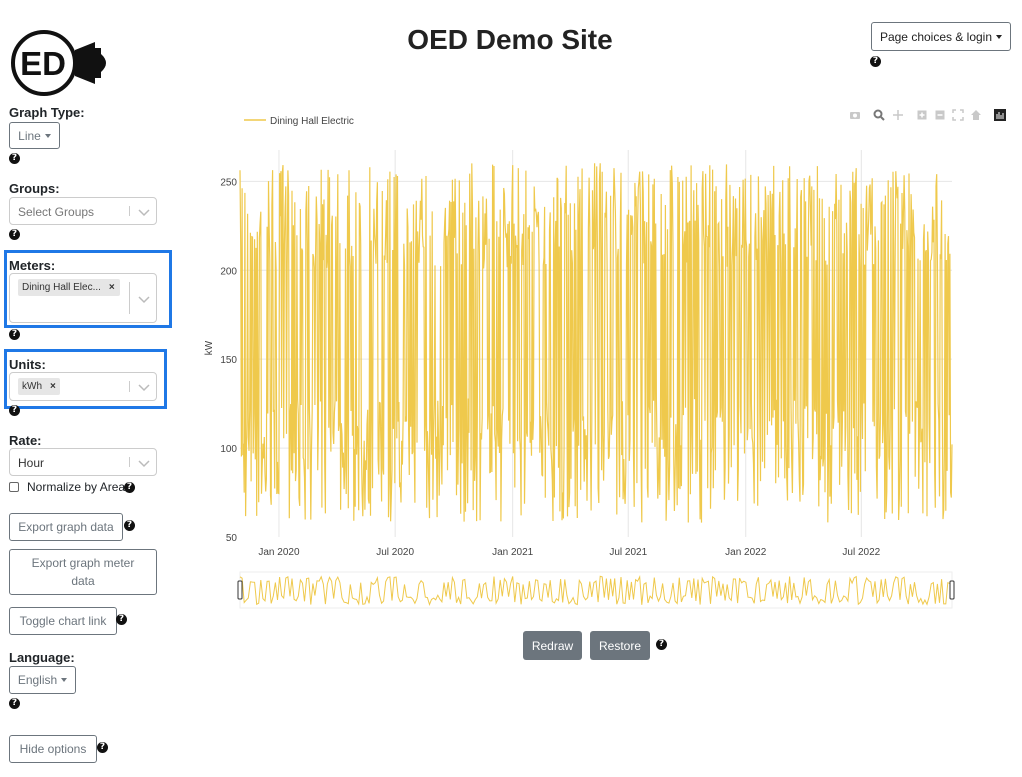 This screenshot has height=777, width=1022. I want to click on x-tick-label: Jan 2022, so click(746, 552).